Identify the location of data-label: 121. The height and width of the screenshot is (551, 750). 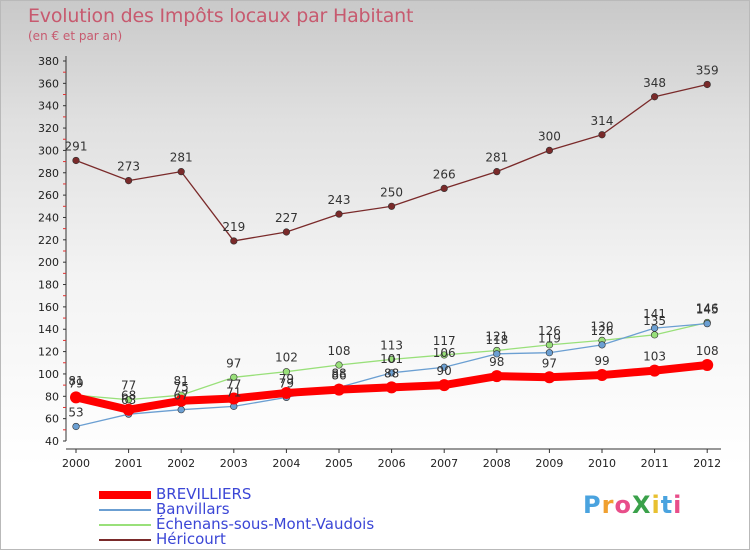
(496, 336).